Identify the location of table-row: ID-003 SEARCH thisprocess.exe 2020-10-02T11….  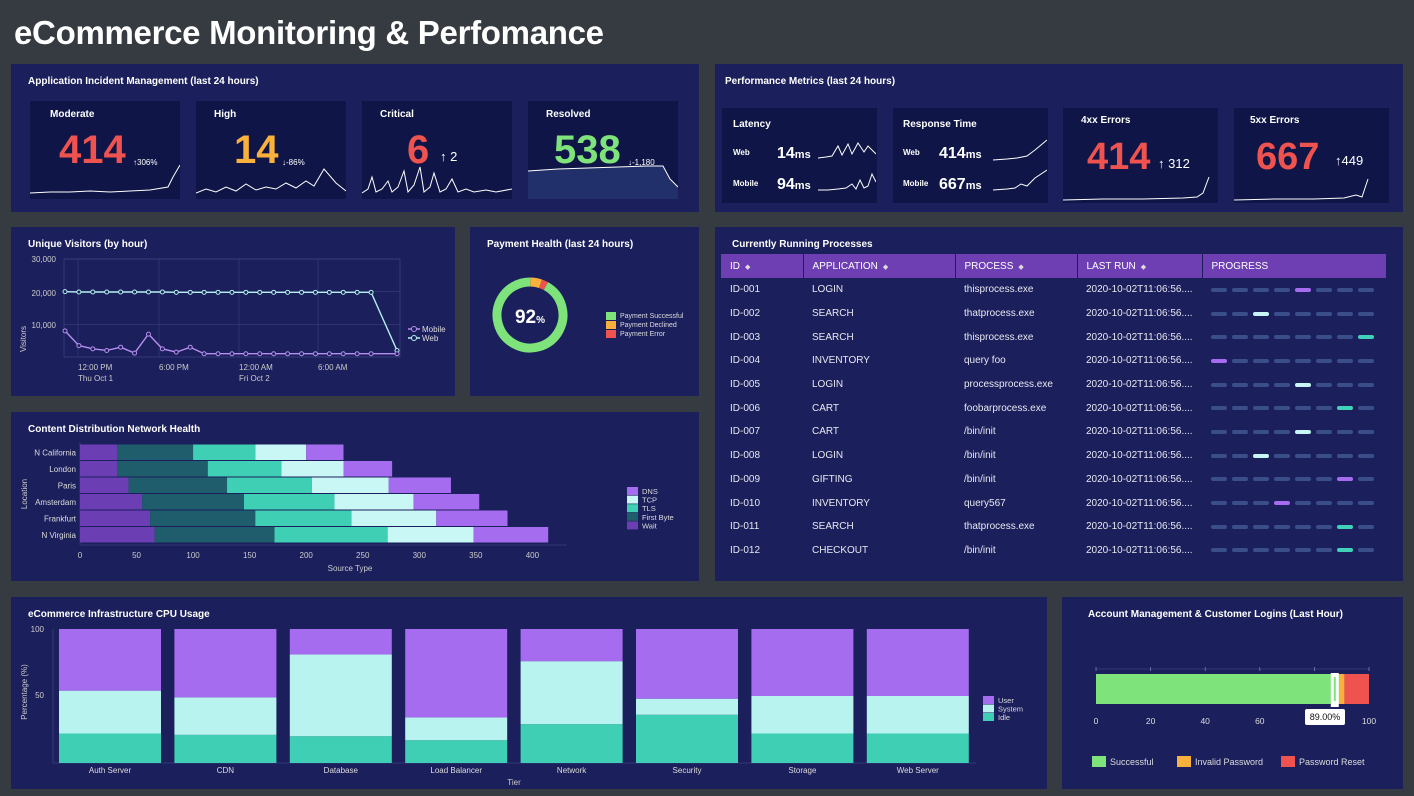
(1054, 337).